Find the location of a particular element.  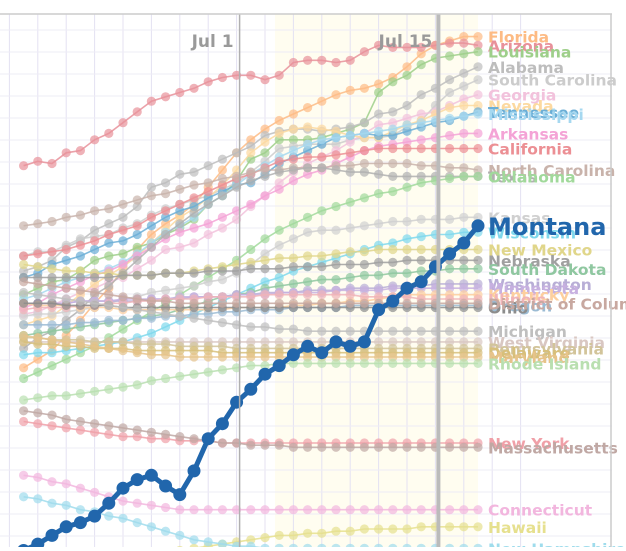

series-end-label: Arkansas is located at coordinates (528, 134).